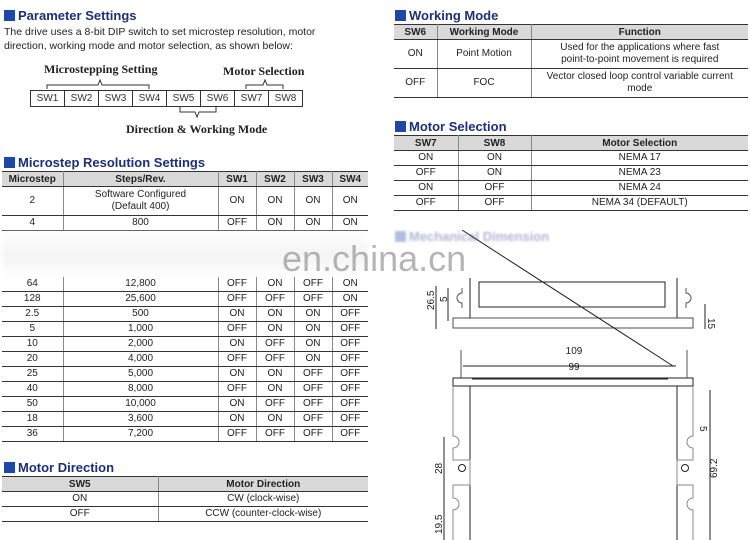 The width and height of the screenshot is (750, 540). I want to click on table-row: ON CW (clock-wise), so click(185, 499).